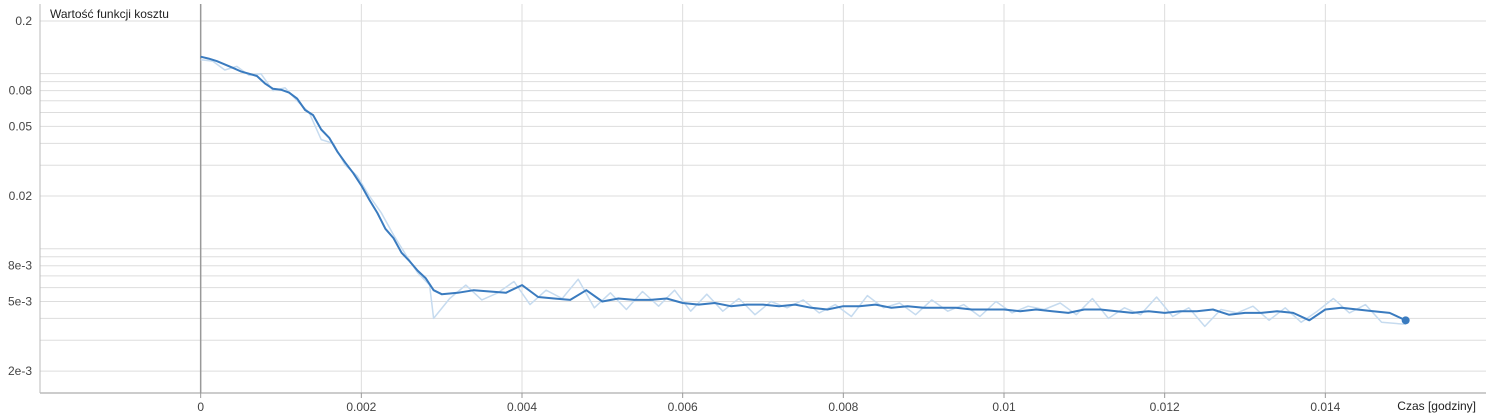  What do you see at coordinates (1325, 407) in the screenshot?
I see `x-tick-label: 0.014` at bounding box center [1325, 407].